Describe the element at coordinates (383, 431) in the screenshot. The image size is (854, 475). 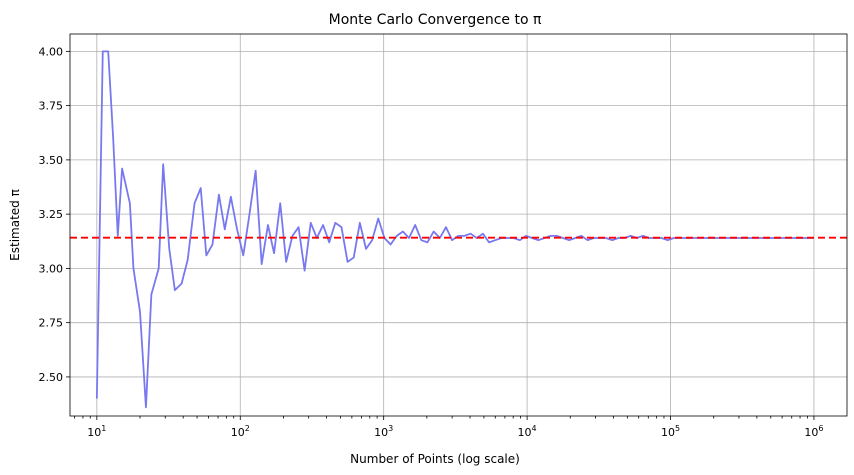
I see `x-tick-label-2: 10³` at that location.